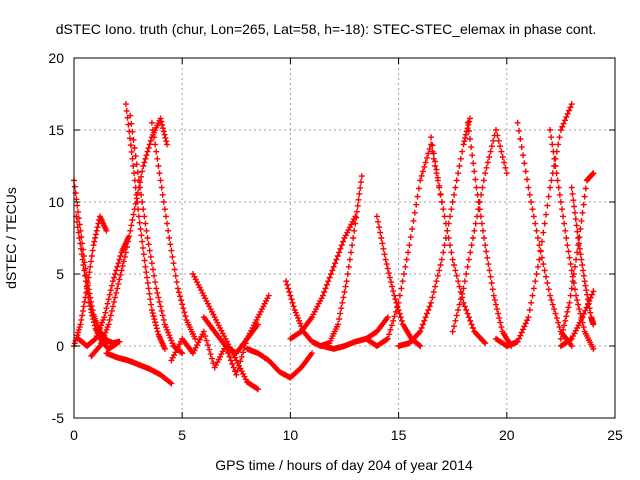  What do you see at coordinates (60, 346) in the screenshot?
I see `y-tick-label: 0` at bounding box center [60, 346].